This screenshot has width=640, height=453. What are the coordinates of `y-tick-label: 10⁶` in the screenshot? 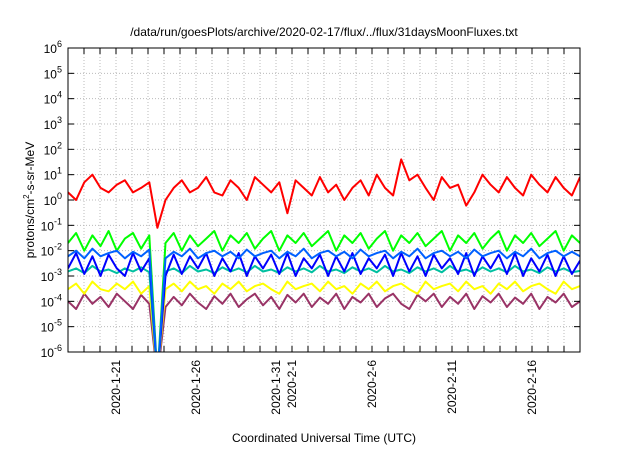 It's located at (53, 47).